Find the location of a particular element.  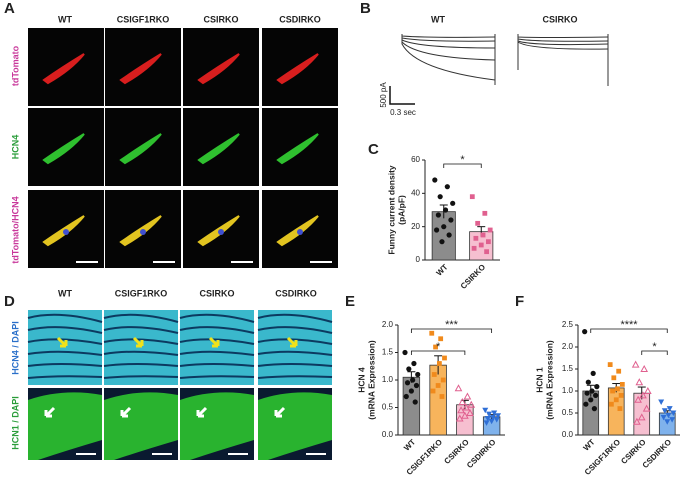

y-axis-label: HCN 1 is located at coordinates (539, 380).